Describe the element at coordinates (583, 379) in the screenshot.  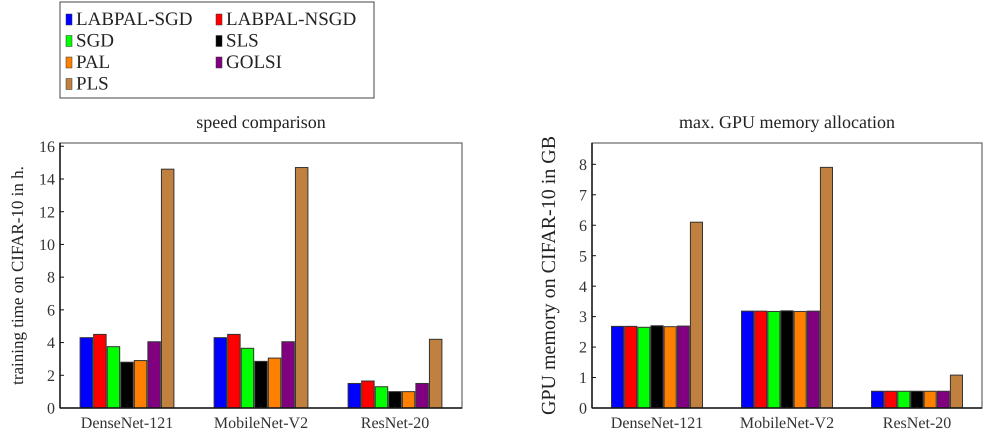
I see `y-tick-label: 1` at that location.